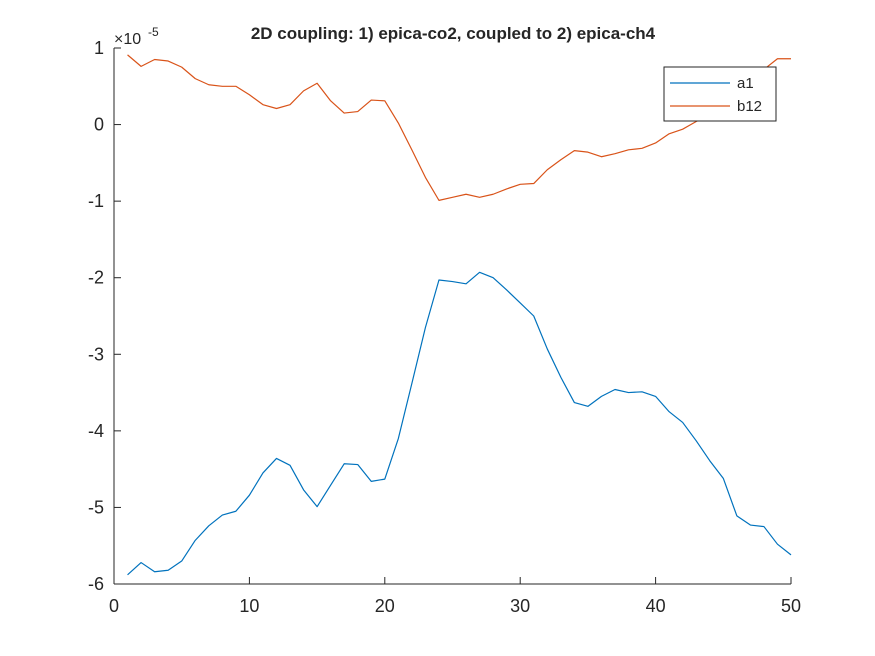 Image resolution: width=875 pixels, height=656 pixels. Describe the element at coordinates (96, 354) in the screenshot. I see `y-tick-label--3: -3` at that location.